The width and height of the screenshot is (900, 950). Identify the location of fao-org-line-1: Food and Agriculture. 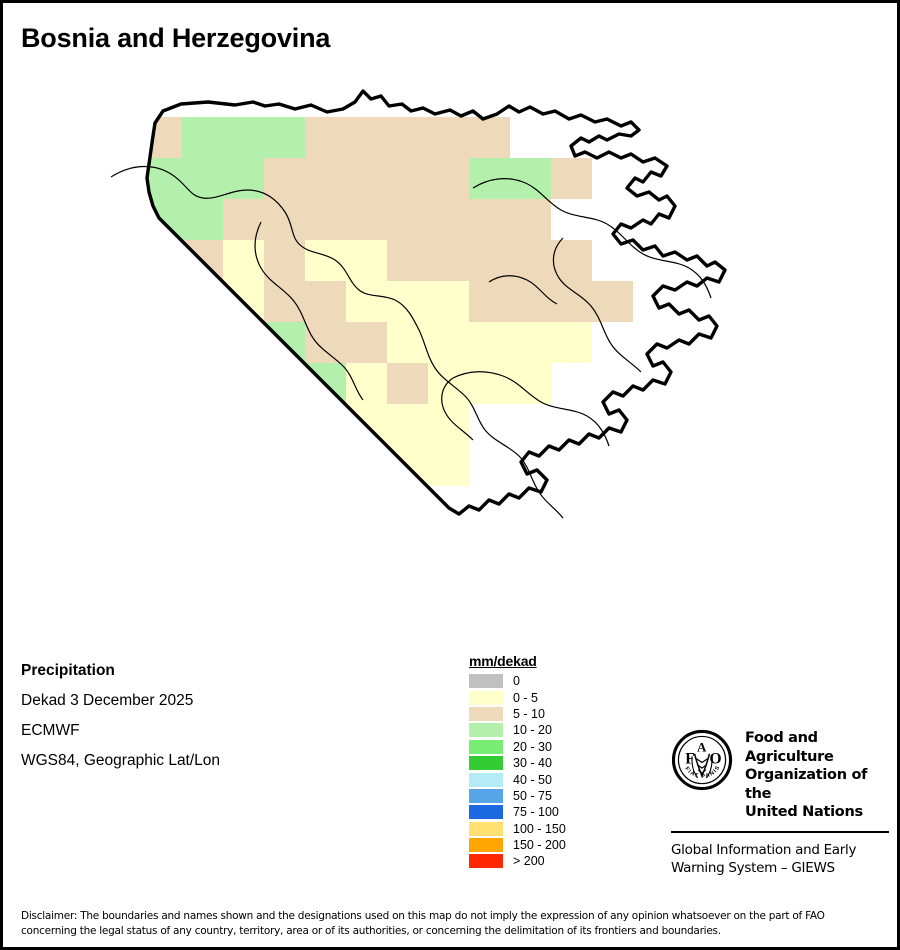
(789, 747).